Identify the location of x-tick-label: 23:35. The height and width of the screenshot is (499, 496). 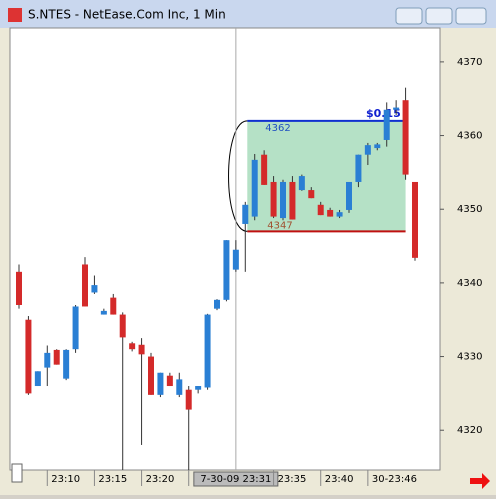
(292, 479).